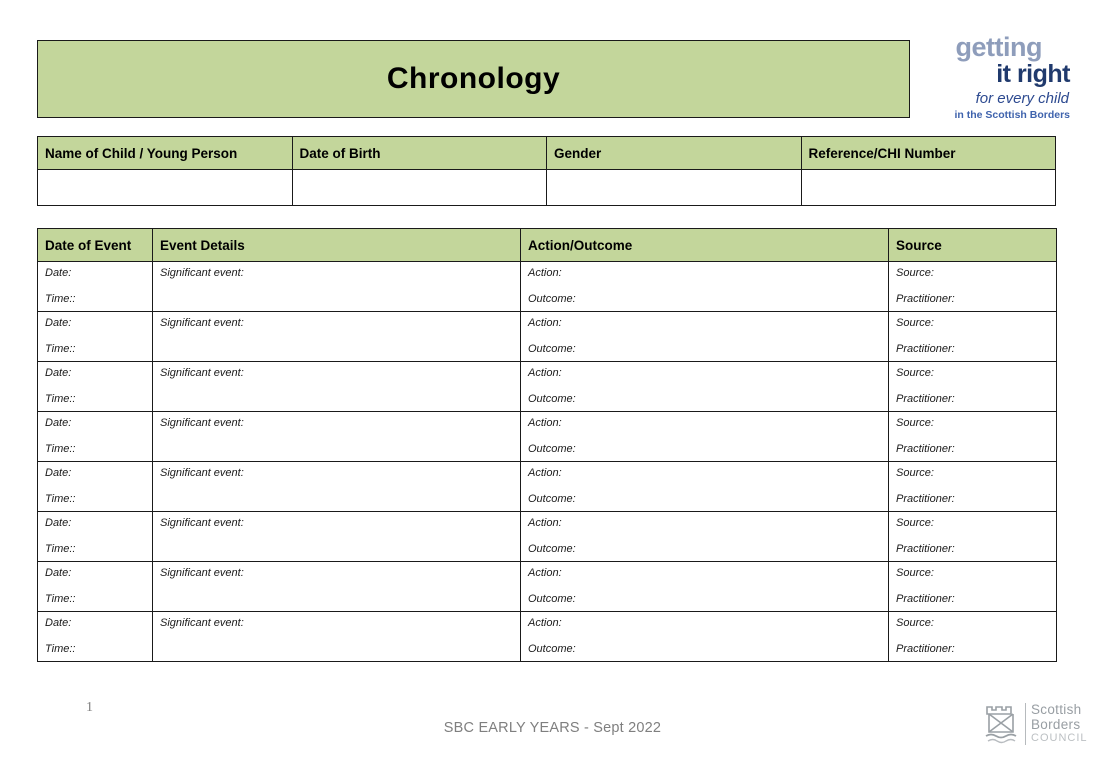 Image resolution: width=1105 pixels, height=765 pixels. What do you see at coordinates (1002, 728) in the screenshot?
I see `castle-crest-icon` at bounding box center [1002, 728].